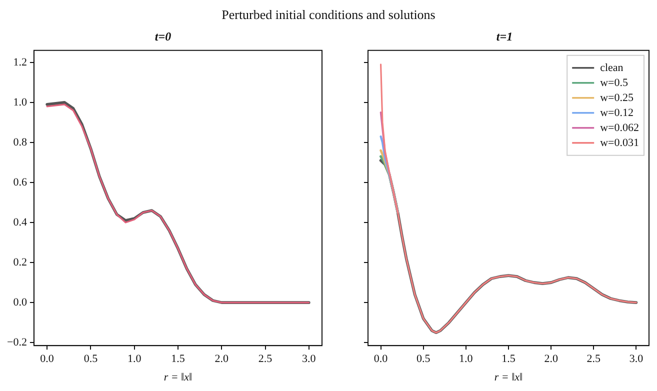 The height and width of the screenshot is (391, 657). Describe the element at coordinates (617, 112) in the screenshot. I see `legend-label: w=0.12` at that location.